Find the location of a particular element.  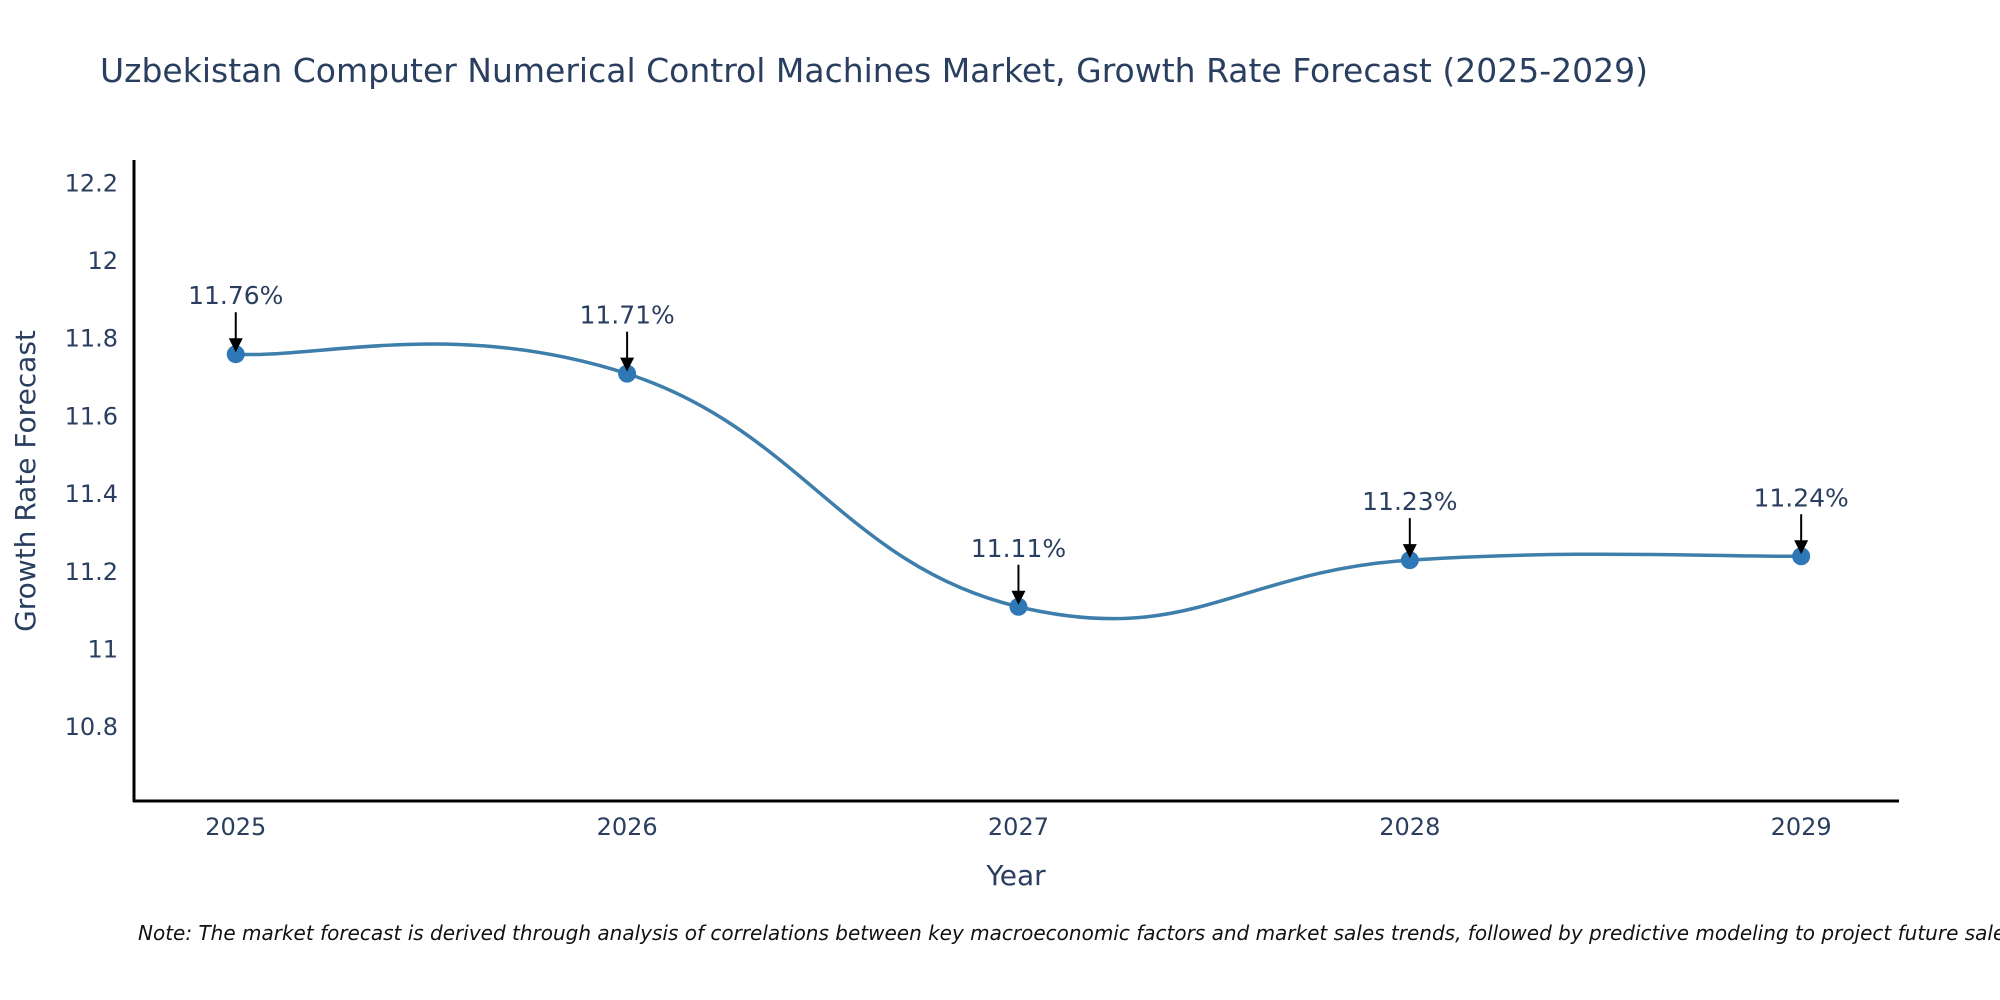

data-label: 11.24% is located at coordinates (1800, 497).